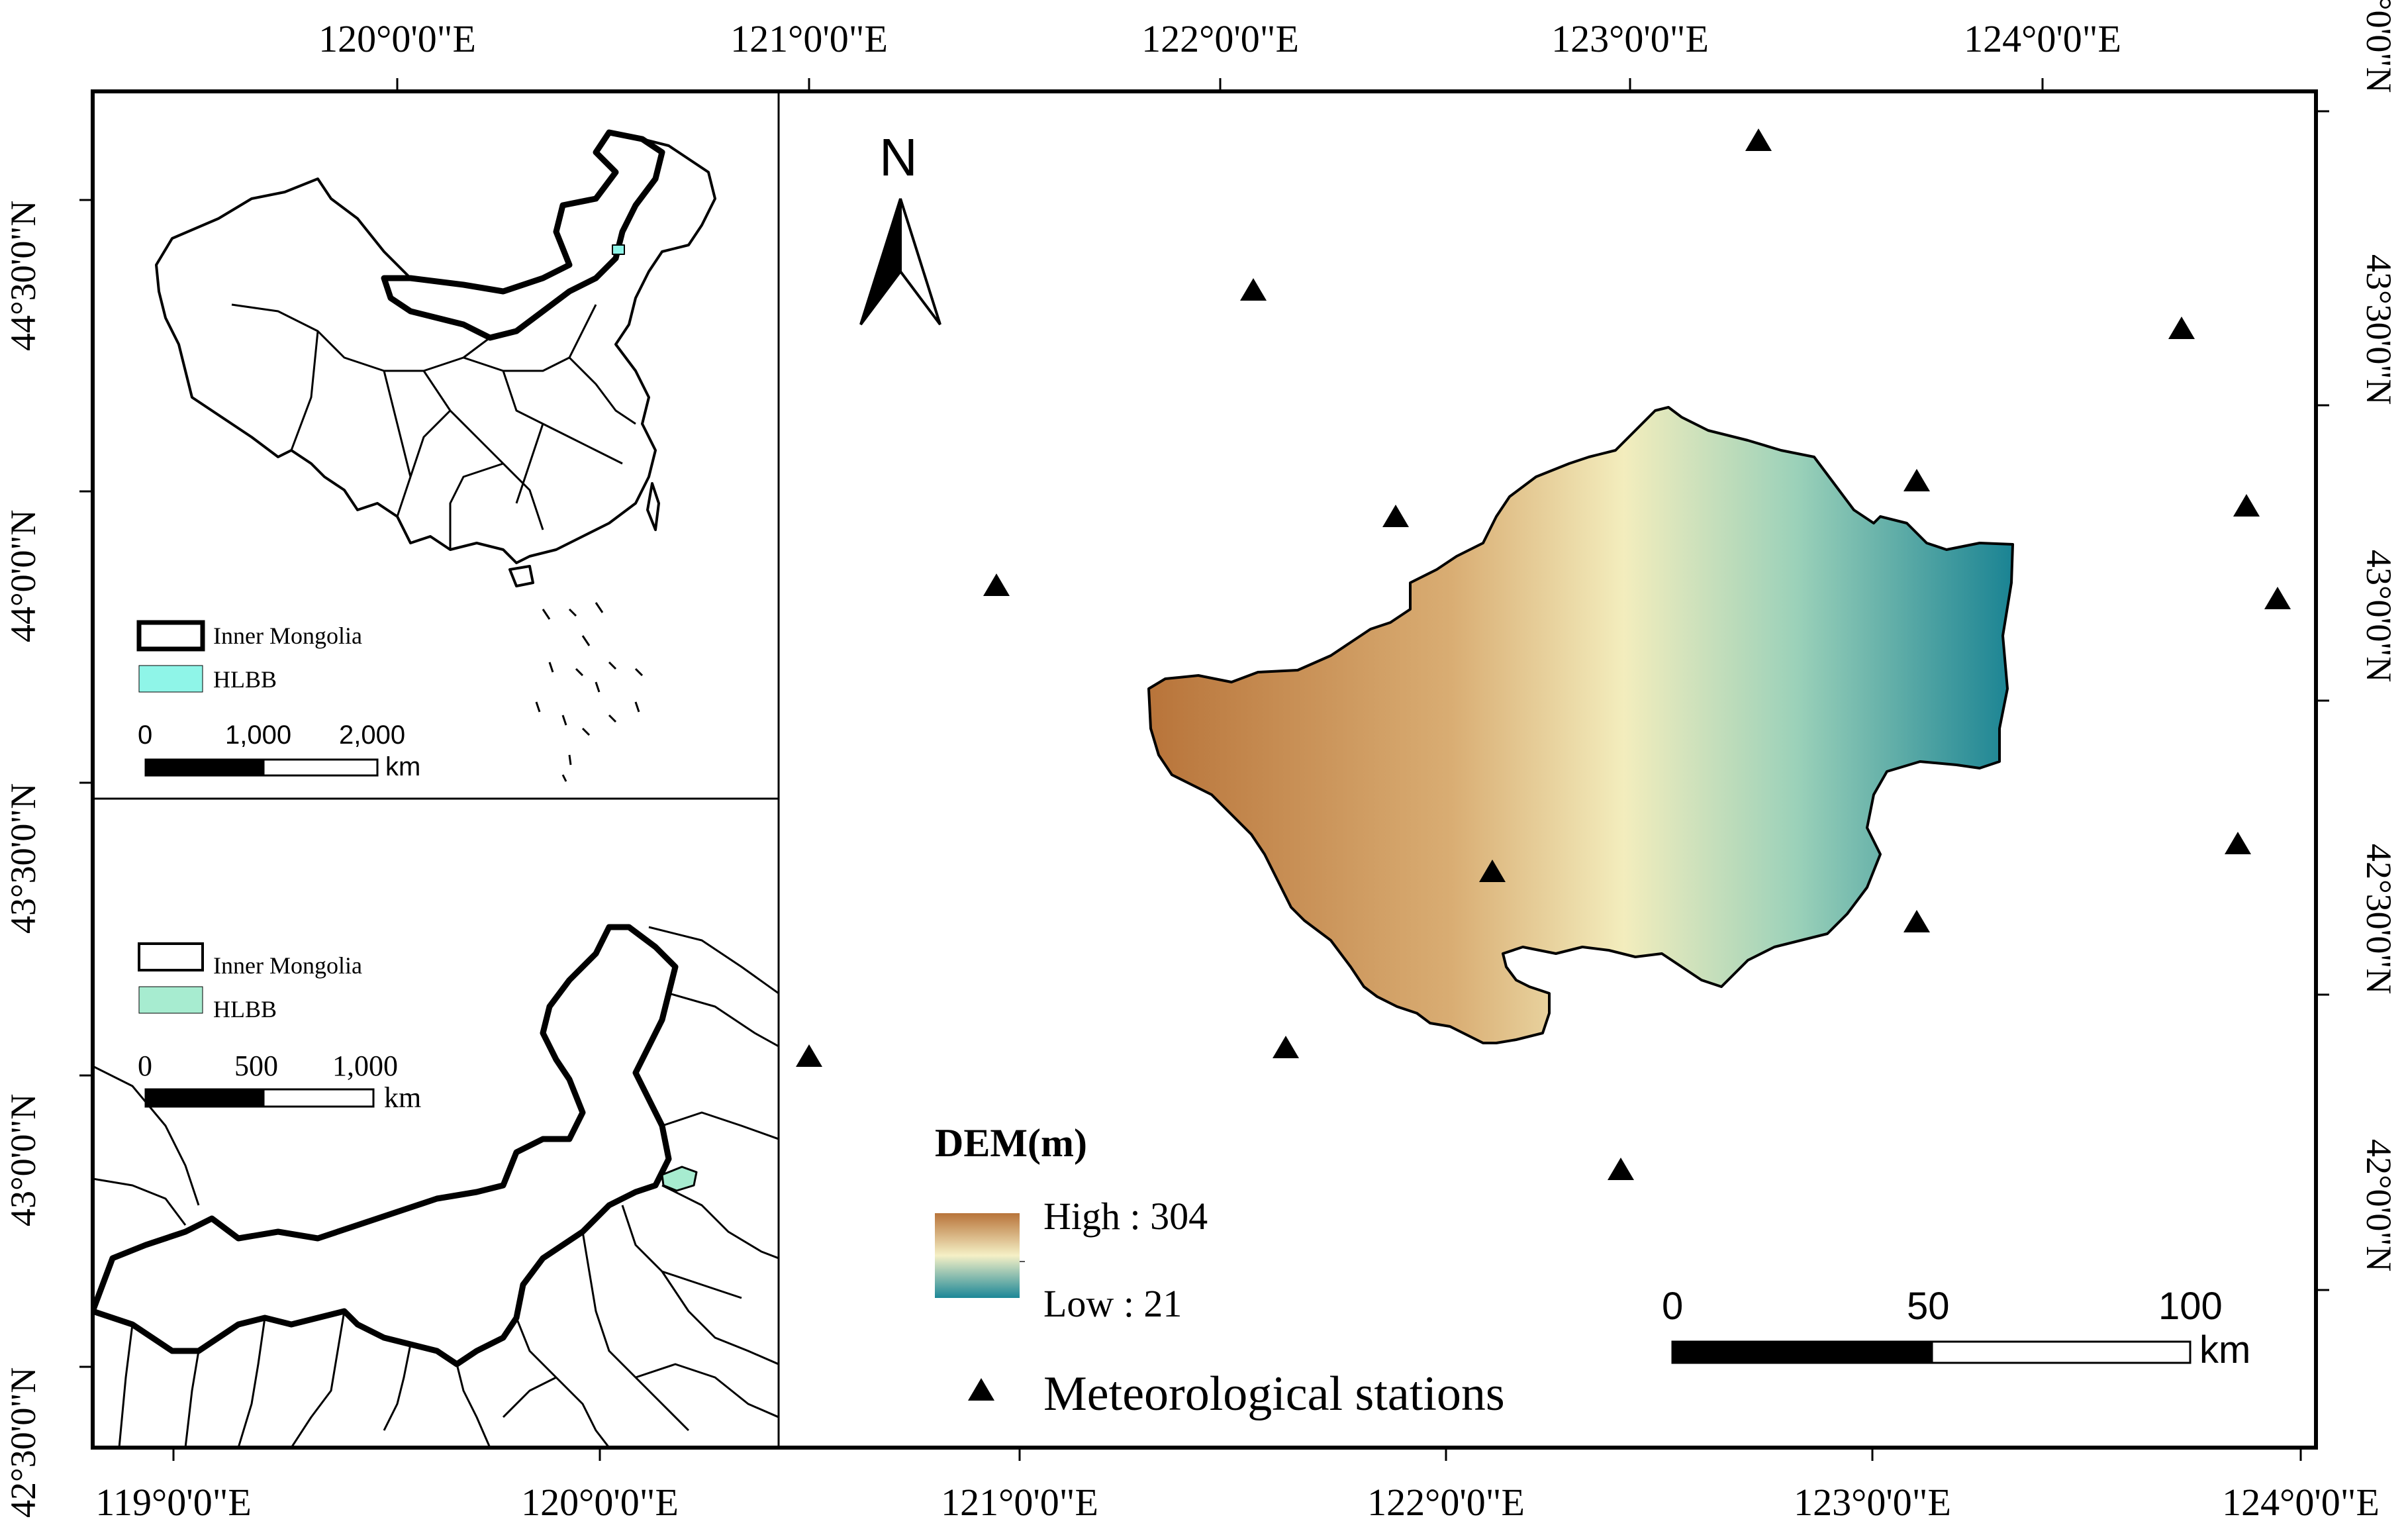  Describe the element at coordinates (261, 767) in the screenshot. I see `scalebar-top` at that location.